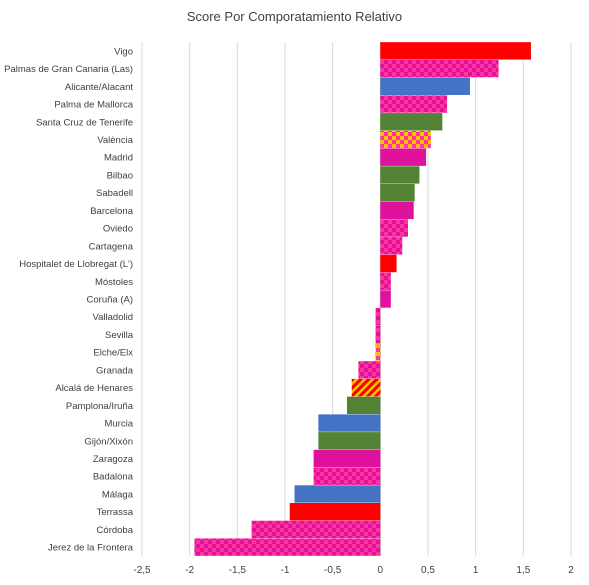 This screenshot has height=585, width=589. I want to click on x-tick-label: 2, so click(571, 570).